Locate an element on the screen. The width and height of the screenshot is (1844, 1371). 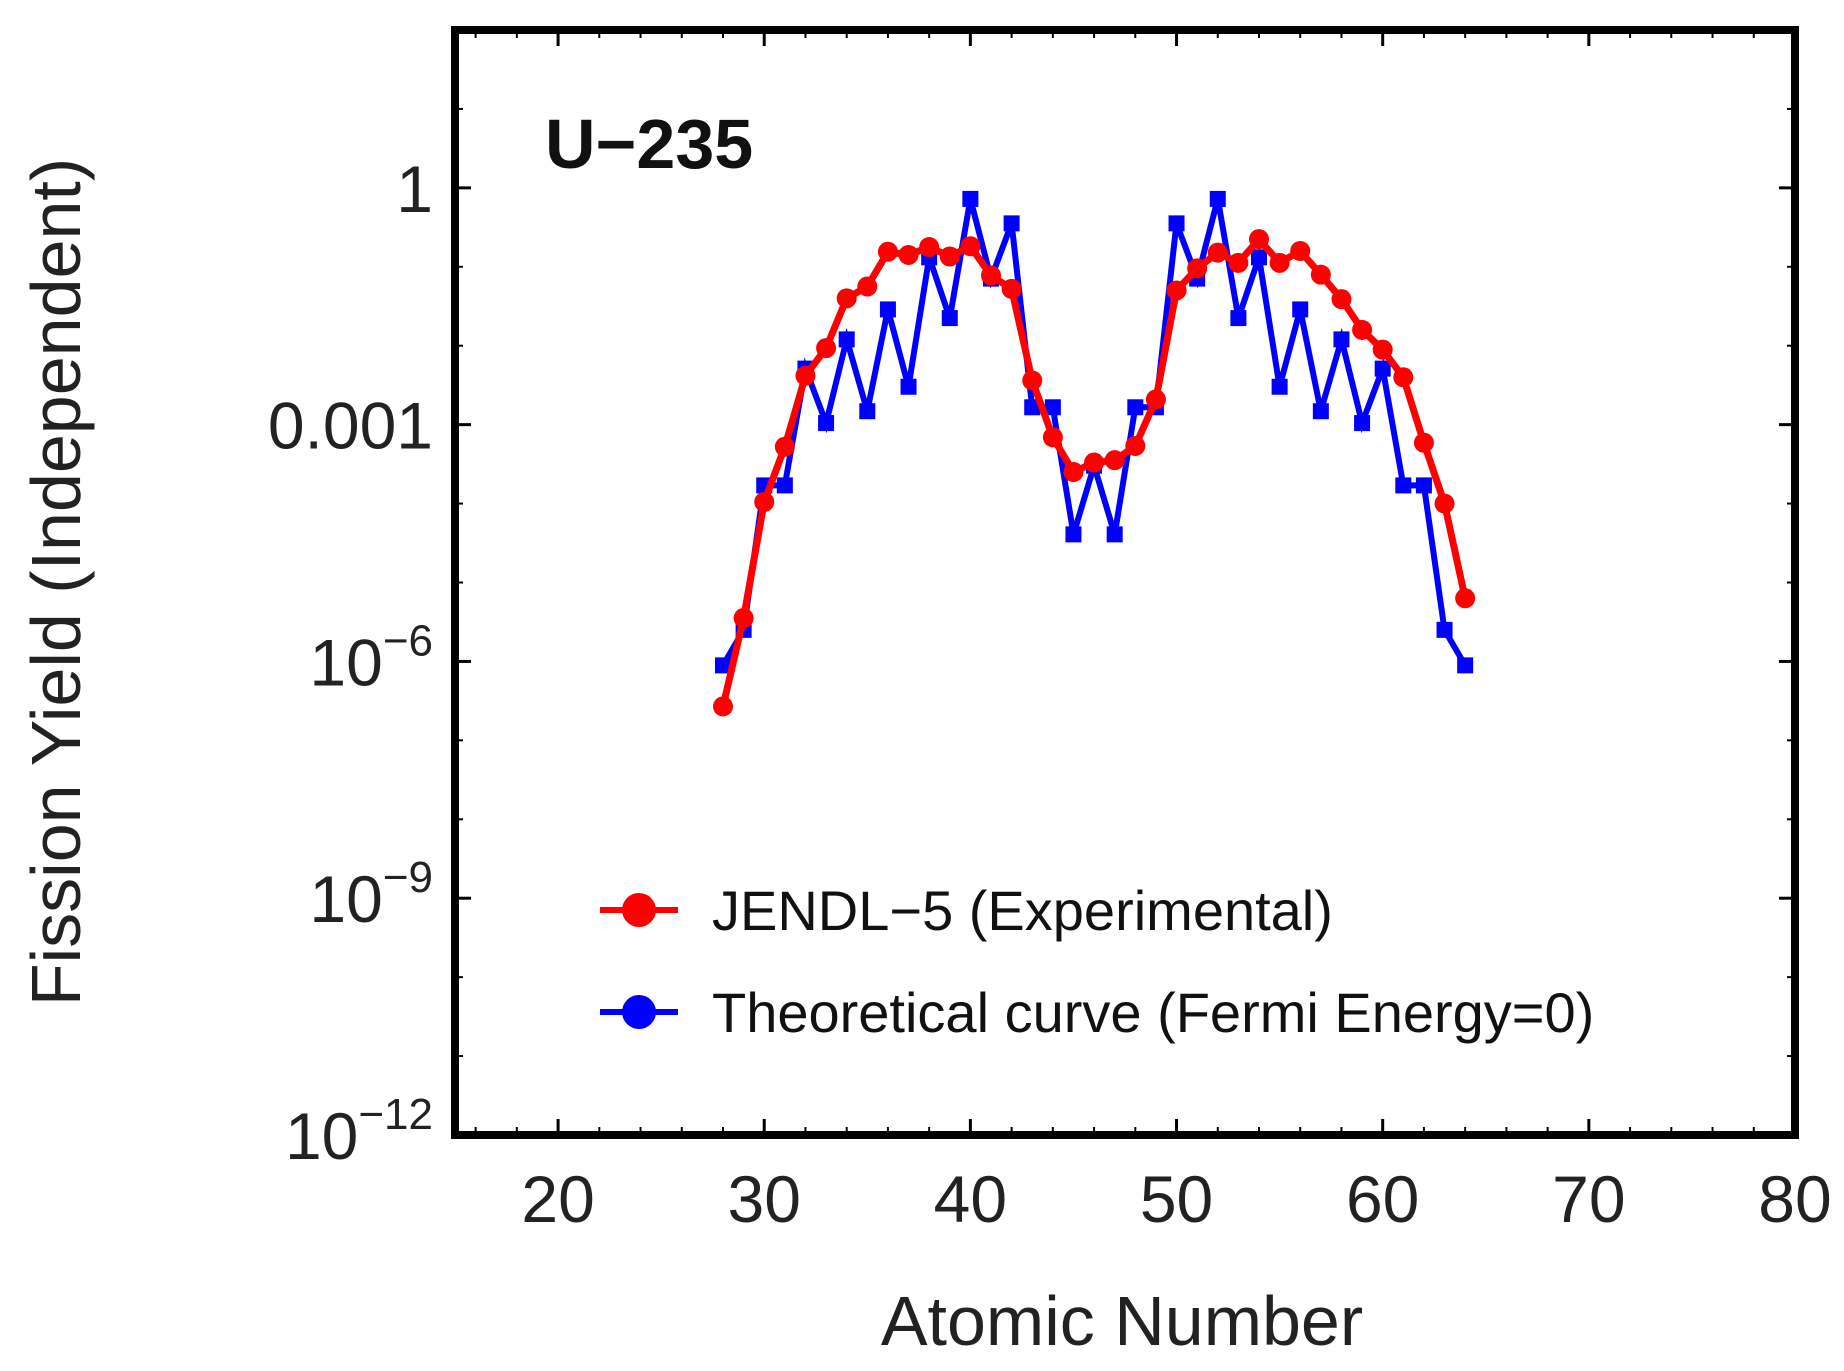
y-tick-labels: 10⁻¹² 10⁻⁹ 10⁻⁶ 0.001 1 is located at coordinates (350, 662).